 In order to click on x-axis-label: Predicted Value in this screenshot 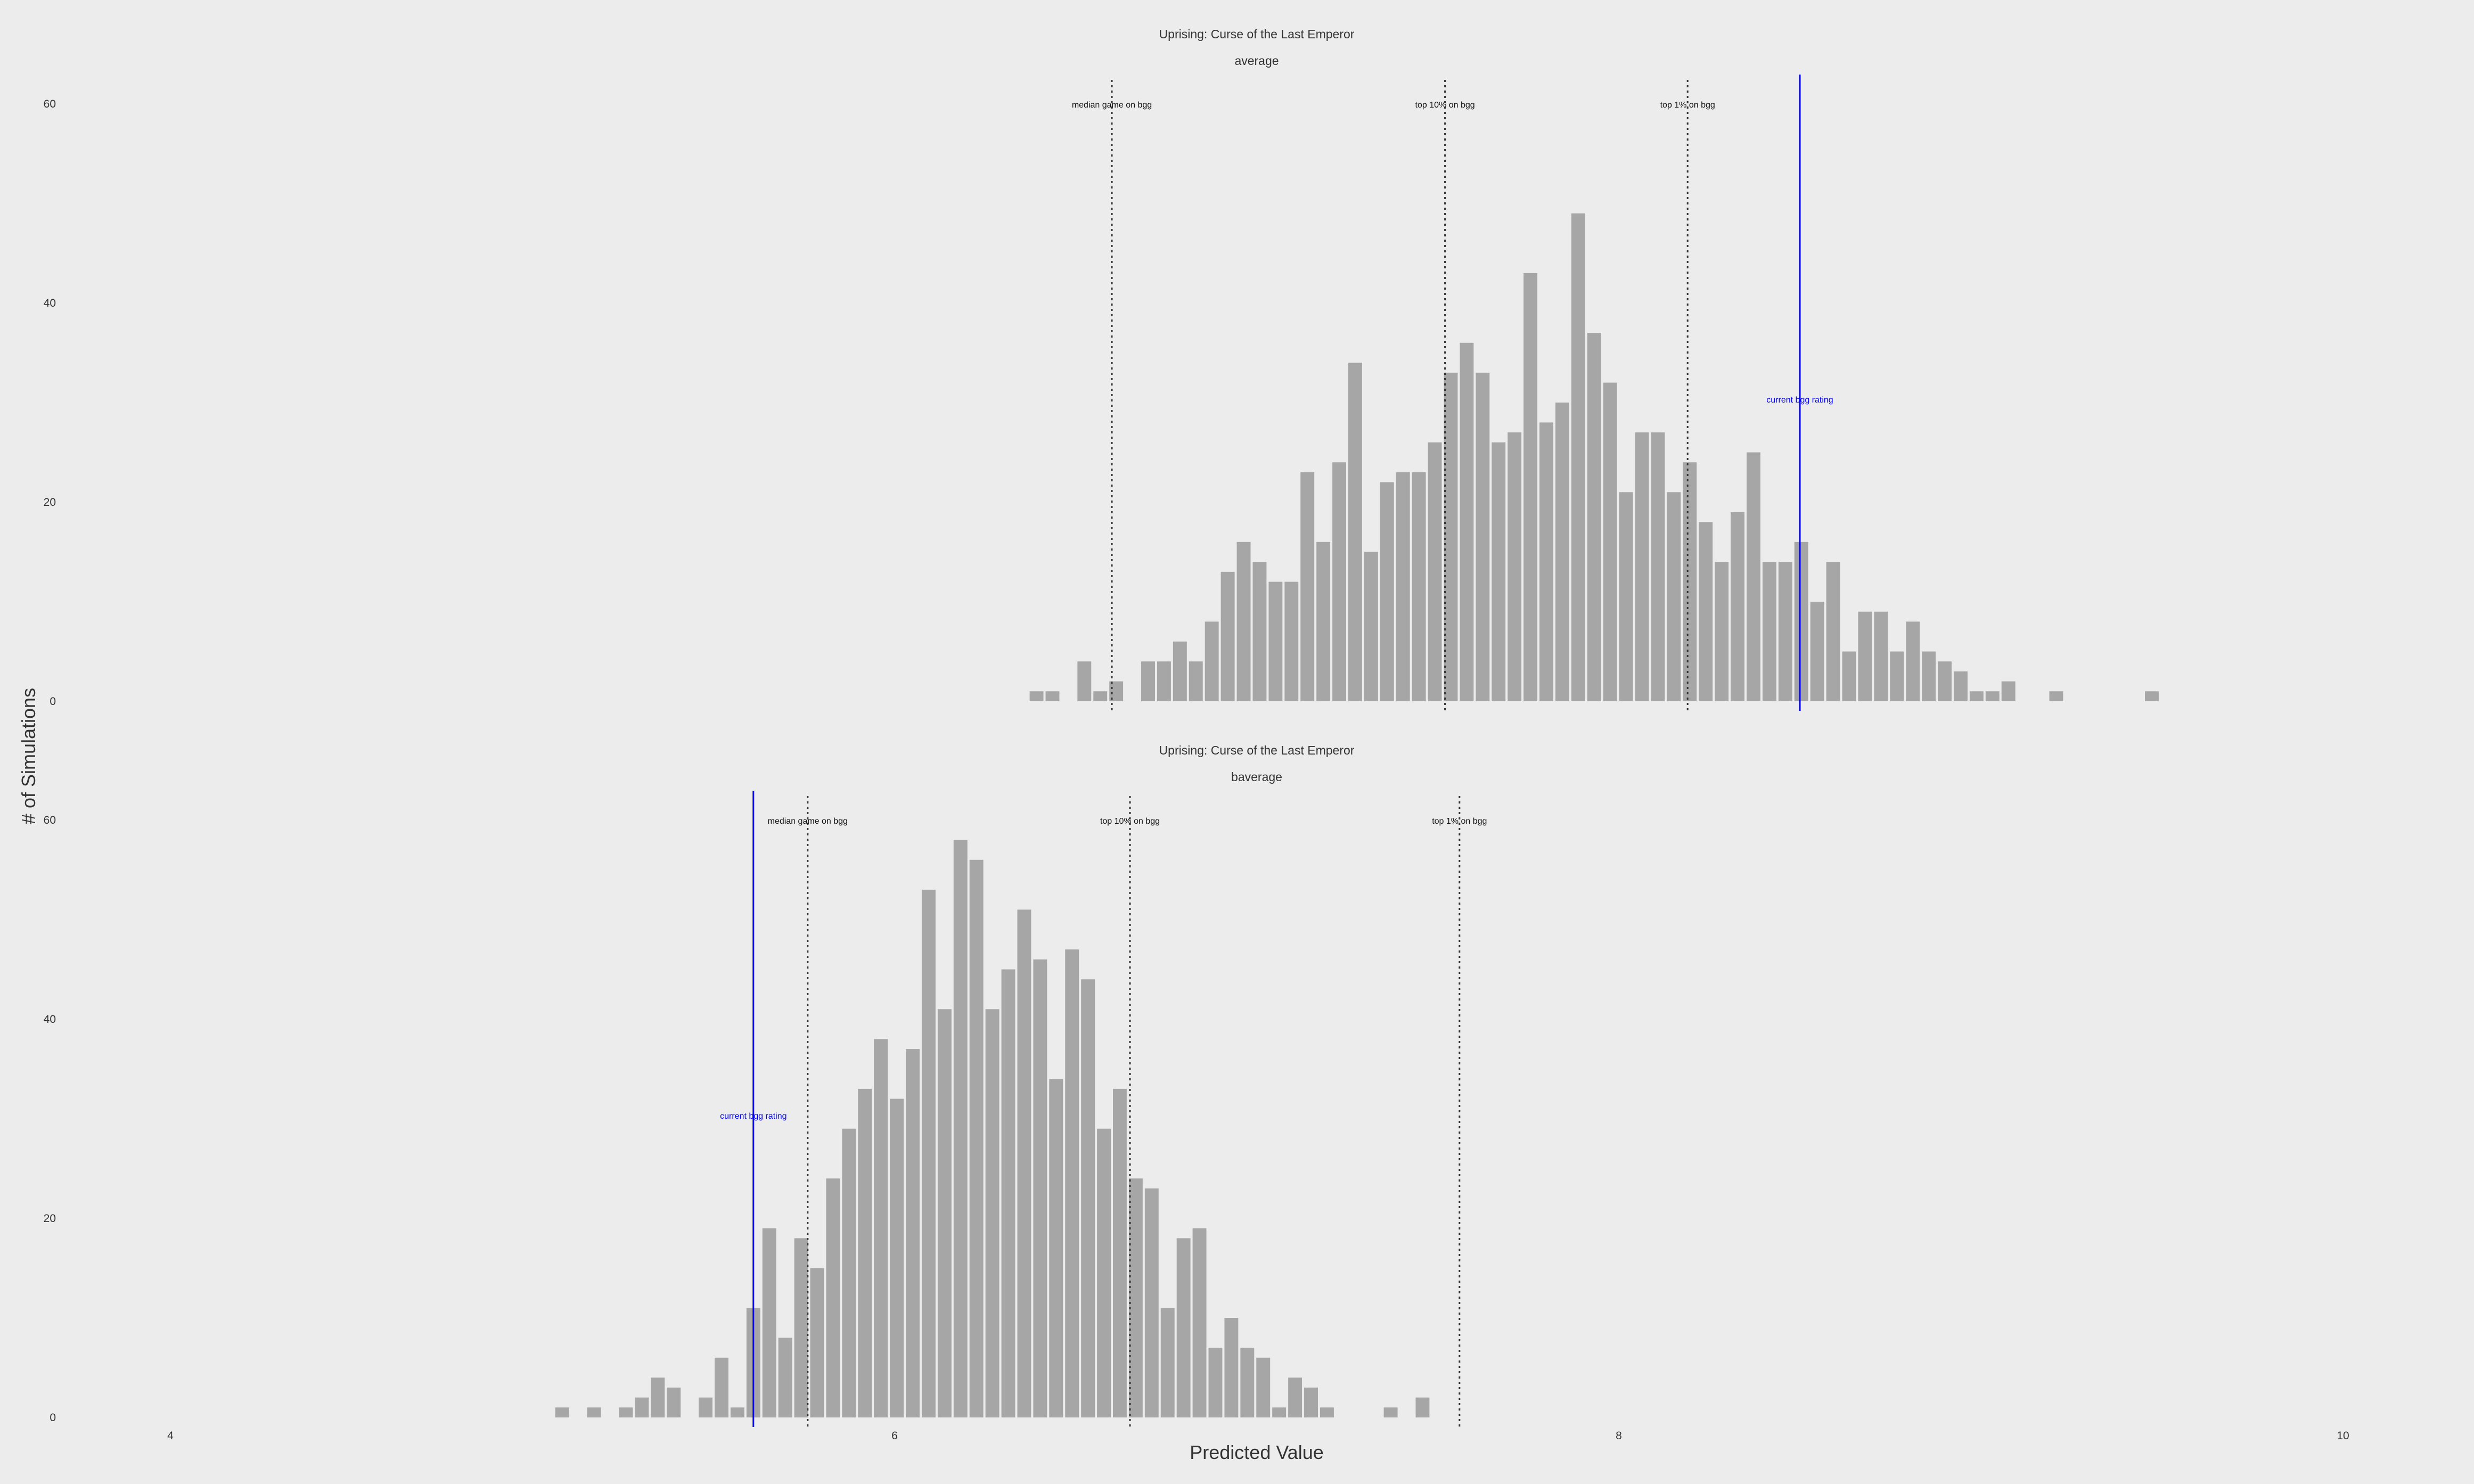, I will do `click(1257, 1452)`.